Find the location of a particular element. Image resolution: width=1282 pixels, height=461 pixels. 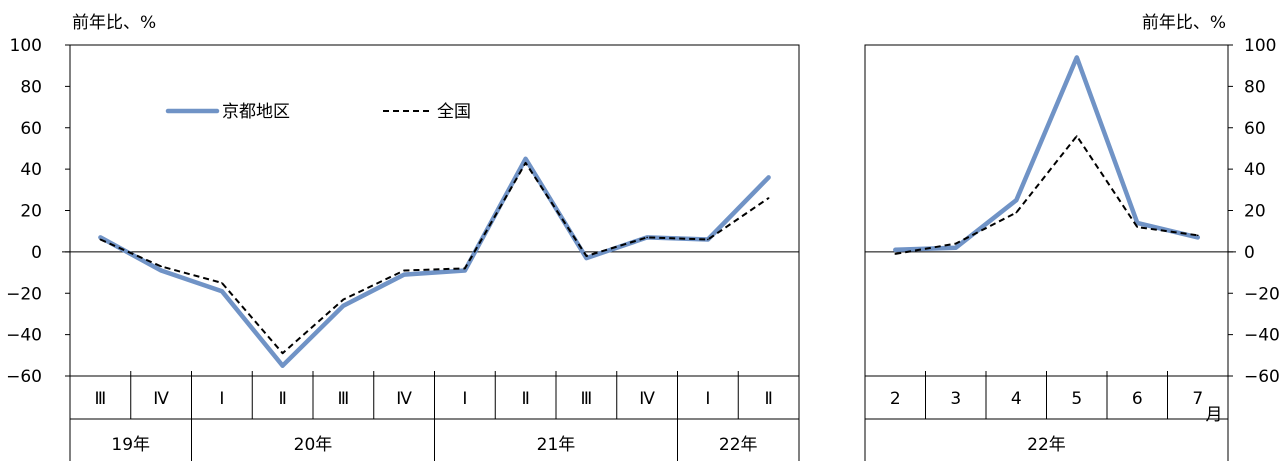

x-tick-label: 7 is located at coordinates (1197, 399).